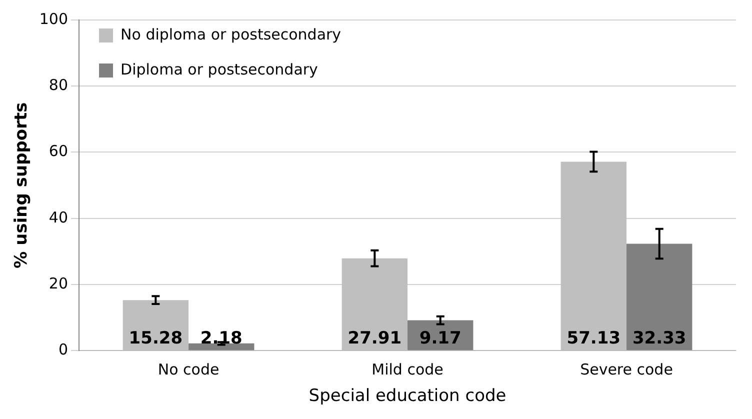 This screenshot has width=752, height=419. Describe the element at coordinates (58, 151) in the screenshot. I see `y-tick-label: 60` at that location.